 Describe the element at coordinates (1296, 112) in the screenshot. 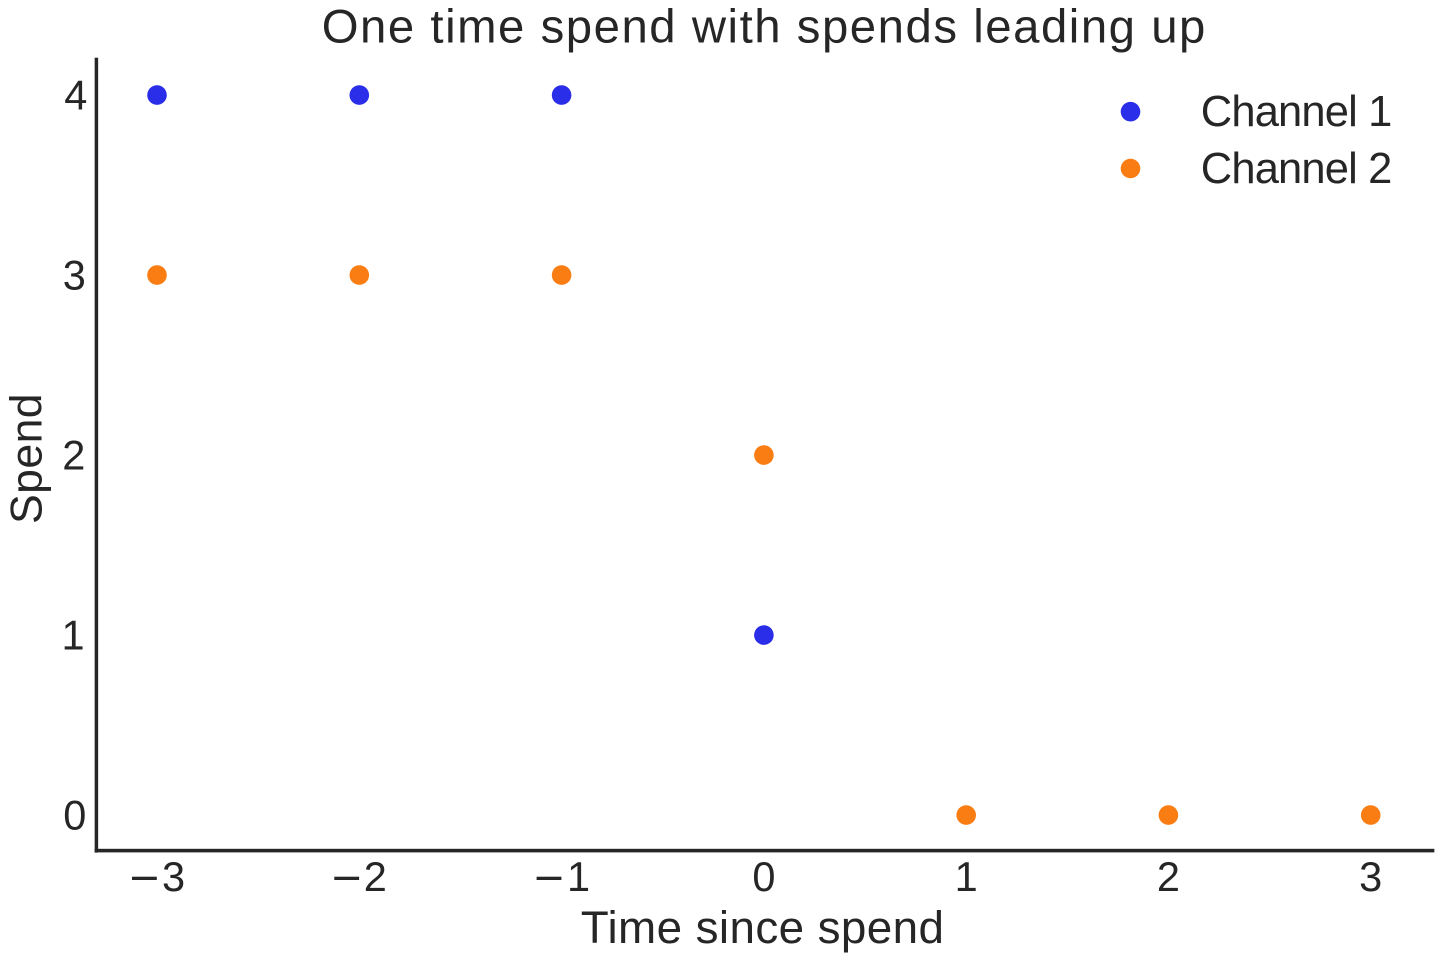

I see `svg-text: Channel 1` at that location.